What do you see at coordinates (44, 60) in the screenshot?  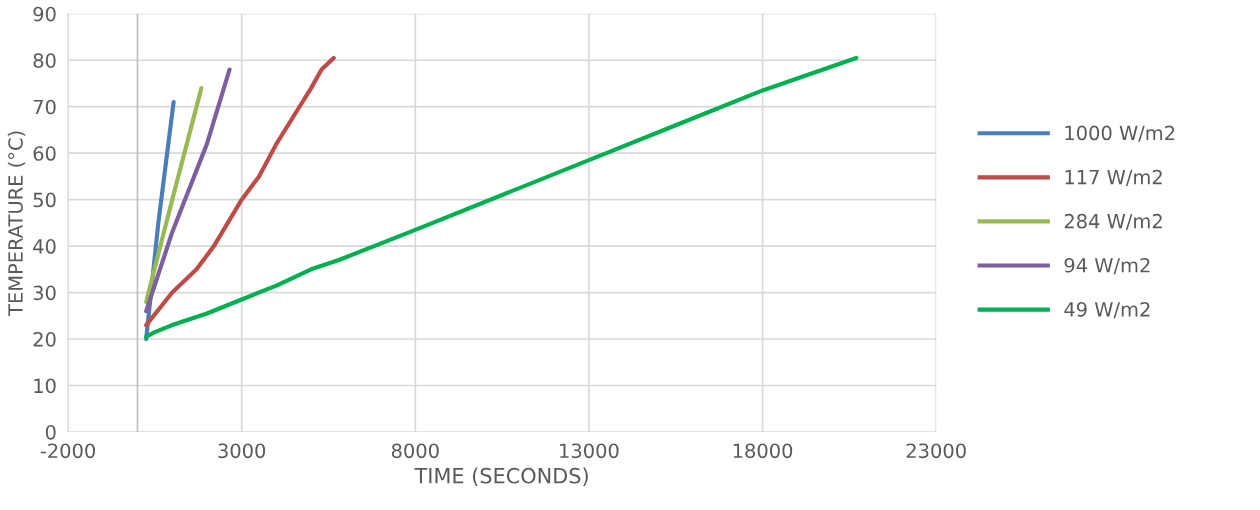 I see `y-tick-label: 80` at bounding box center [44, 60].